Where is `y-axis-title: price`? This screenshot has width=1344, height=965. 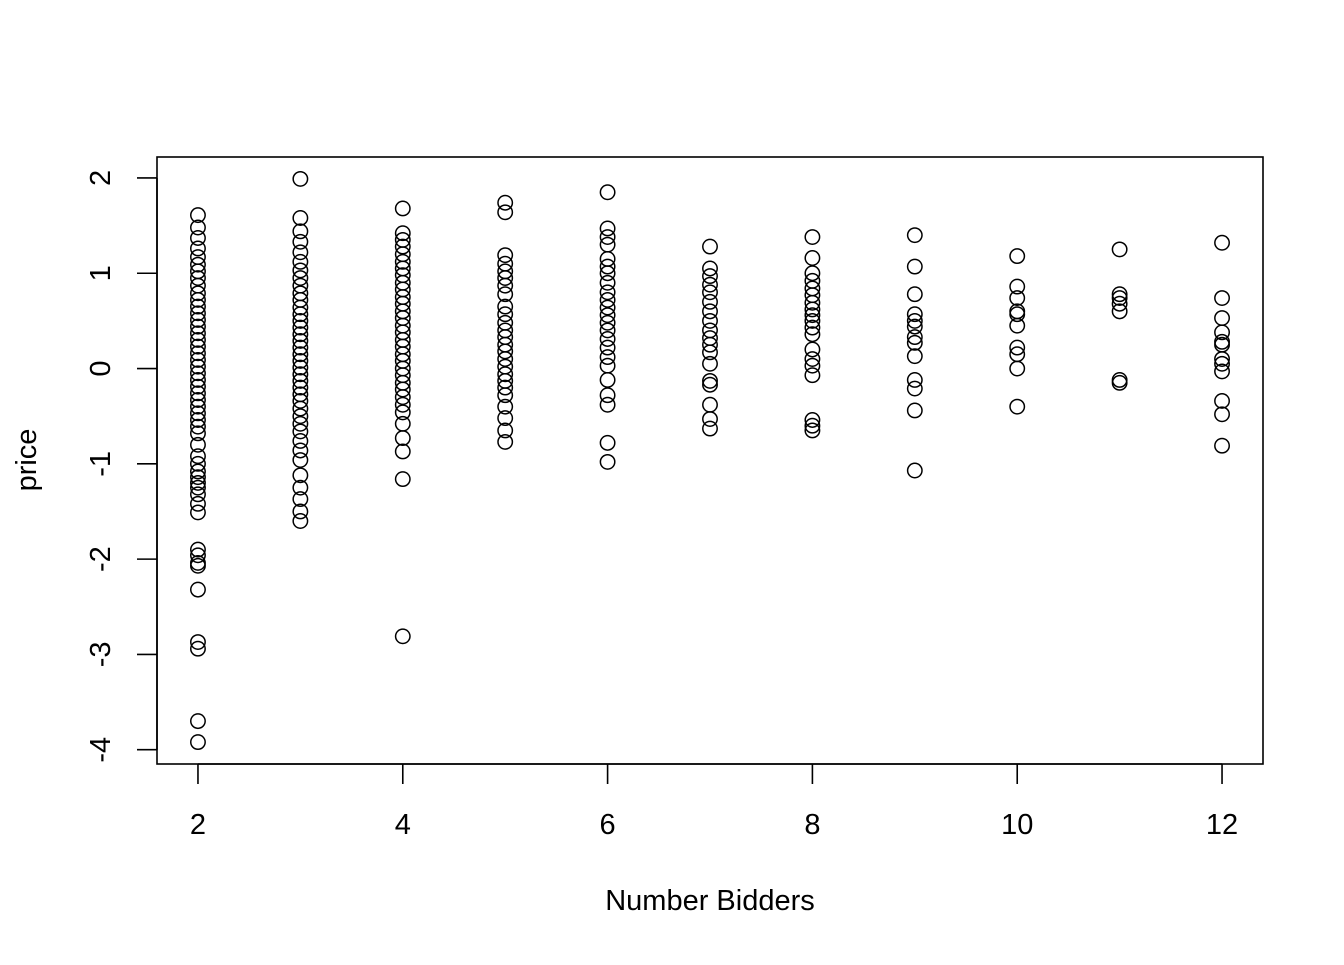 y-axis-title: price is located at coordinates (27, 460).